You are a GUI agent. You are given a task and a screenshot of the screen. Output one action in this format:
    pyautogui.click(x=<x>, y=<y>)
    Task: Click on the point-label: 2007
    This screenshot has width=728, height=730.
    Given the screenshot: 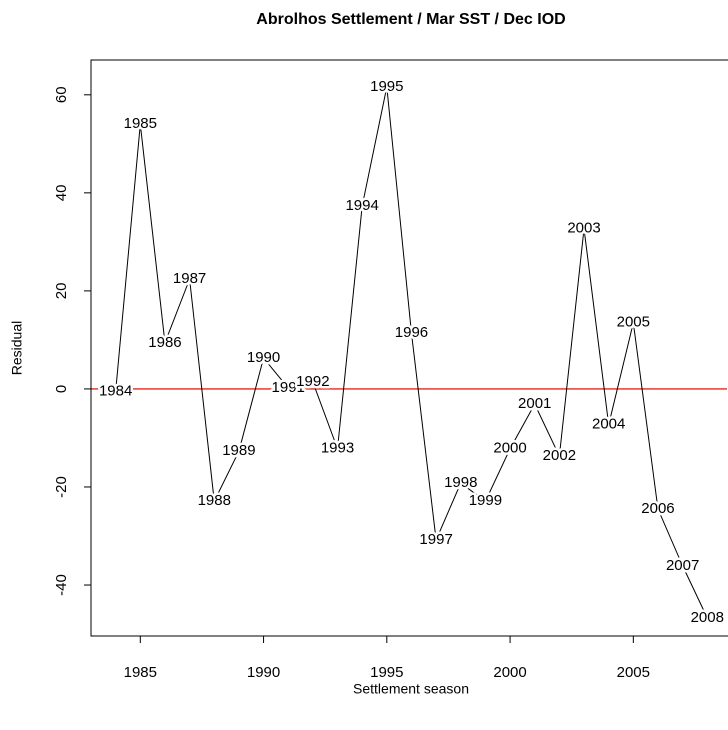 What is the action you would take?
    pyautogui.click(x=682, y=565)
    